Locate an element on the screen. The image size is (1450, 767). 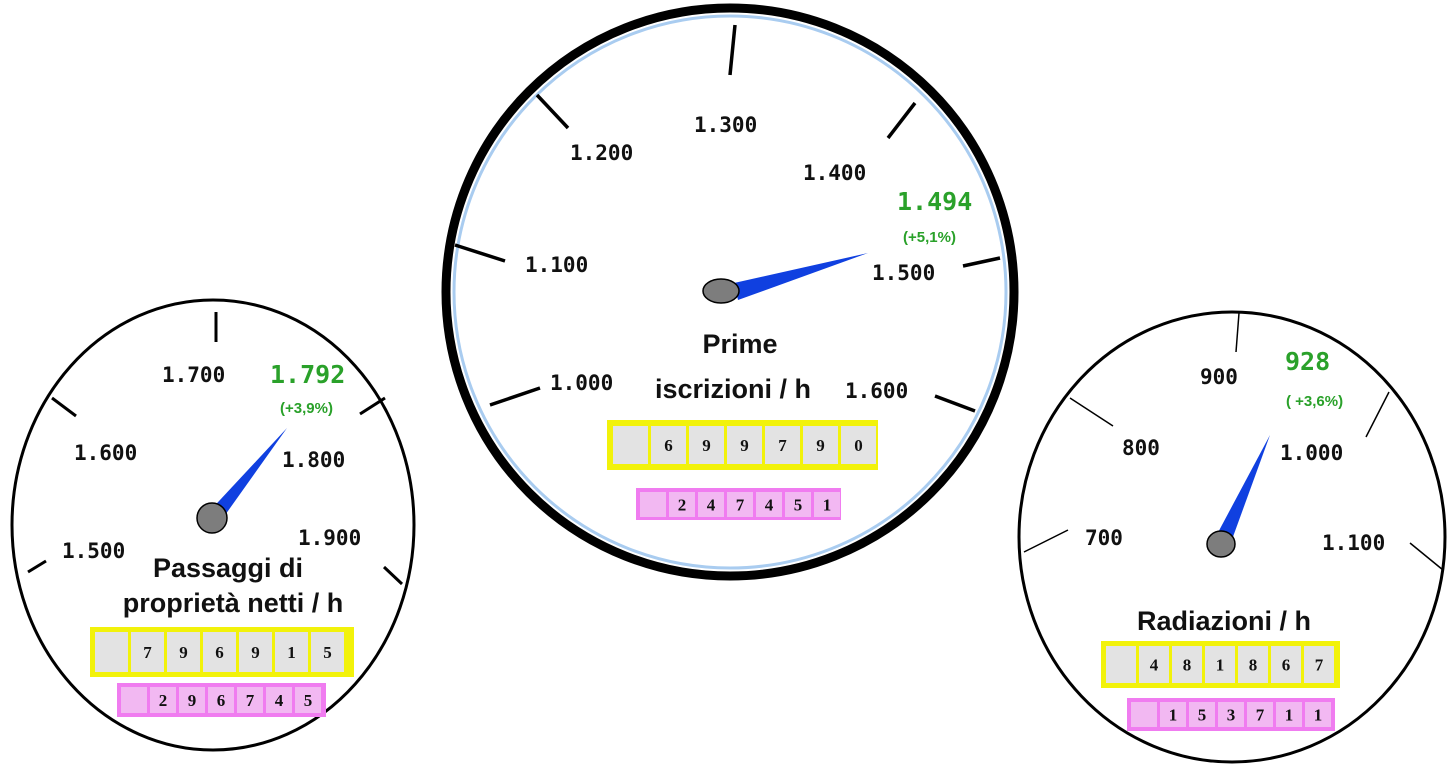
tick-label: 1.500 is located at coordinates (903, 273).